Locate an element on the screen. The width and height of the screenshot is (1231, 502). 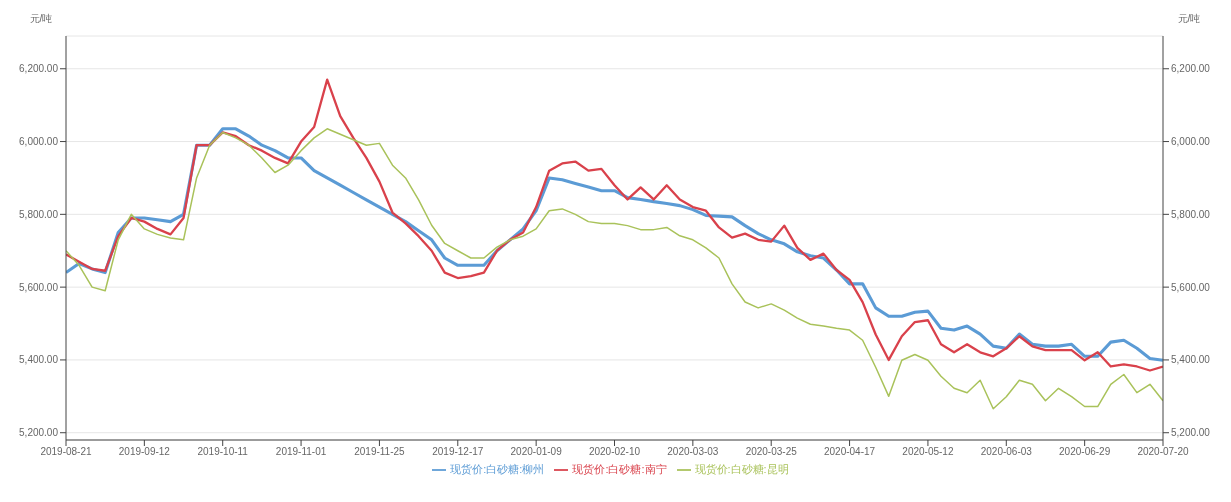
y-axis-title: 元/吨 is located at coordinates (41, 18).